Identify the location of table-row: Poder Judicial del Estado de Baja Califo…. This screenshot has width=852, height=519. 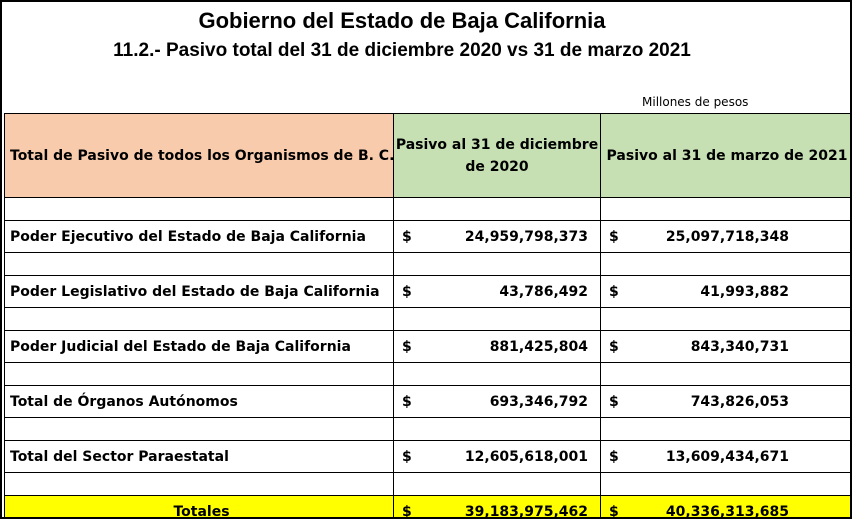
(427, 346).